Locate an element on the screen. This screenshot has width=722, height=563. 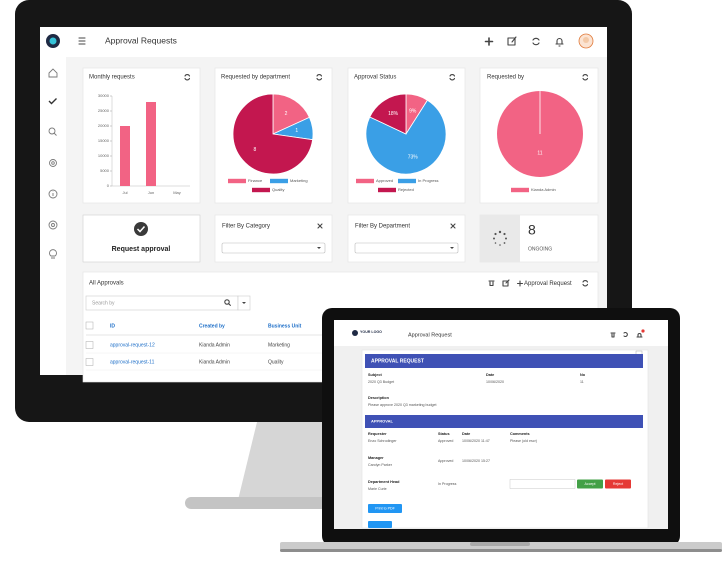
refresh-icon is located at coordinates (536, 41).